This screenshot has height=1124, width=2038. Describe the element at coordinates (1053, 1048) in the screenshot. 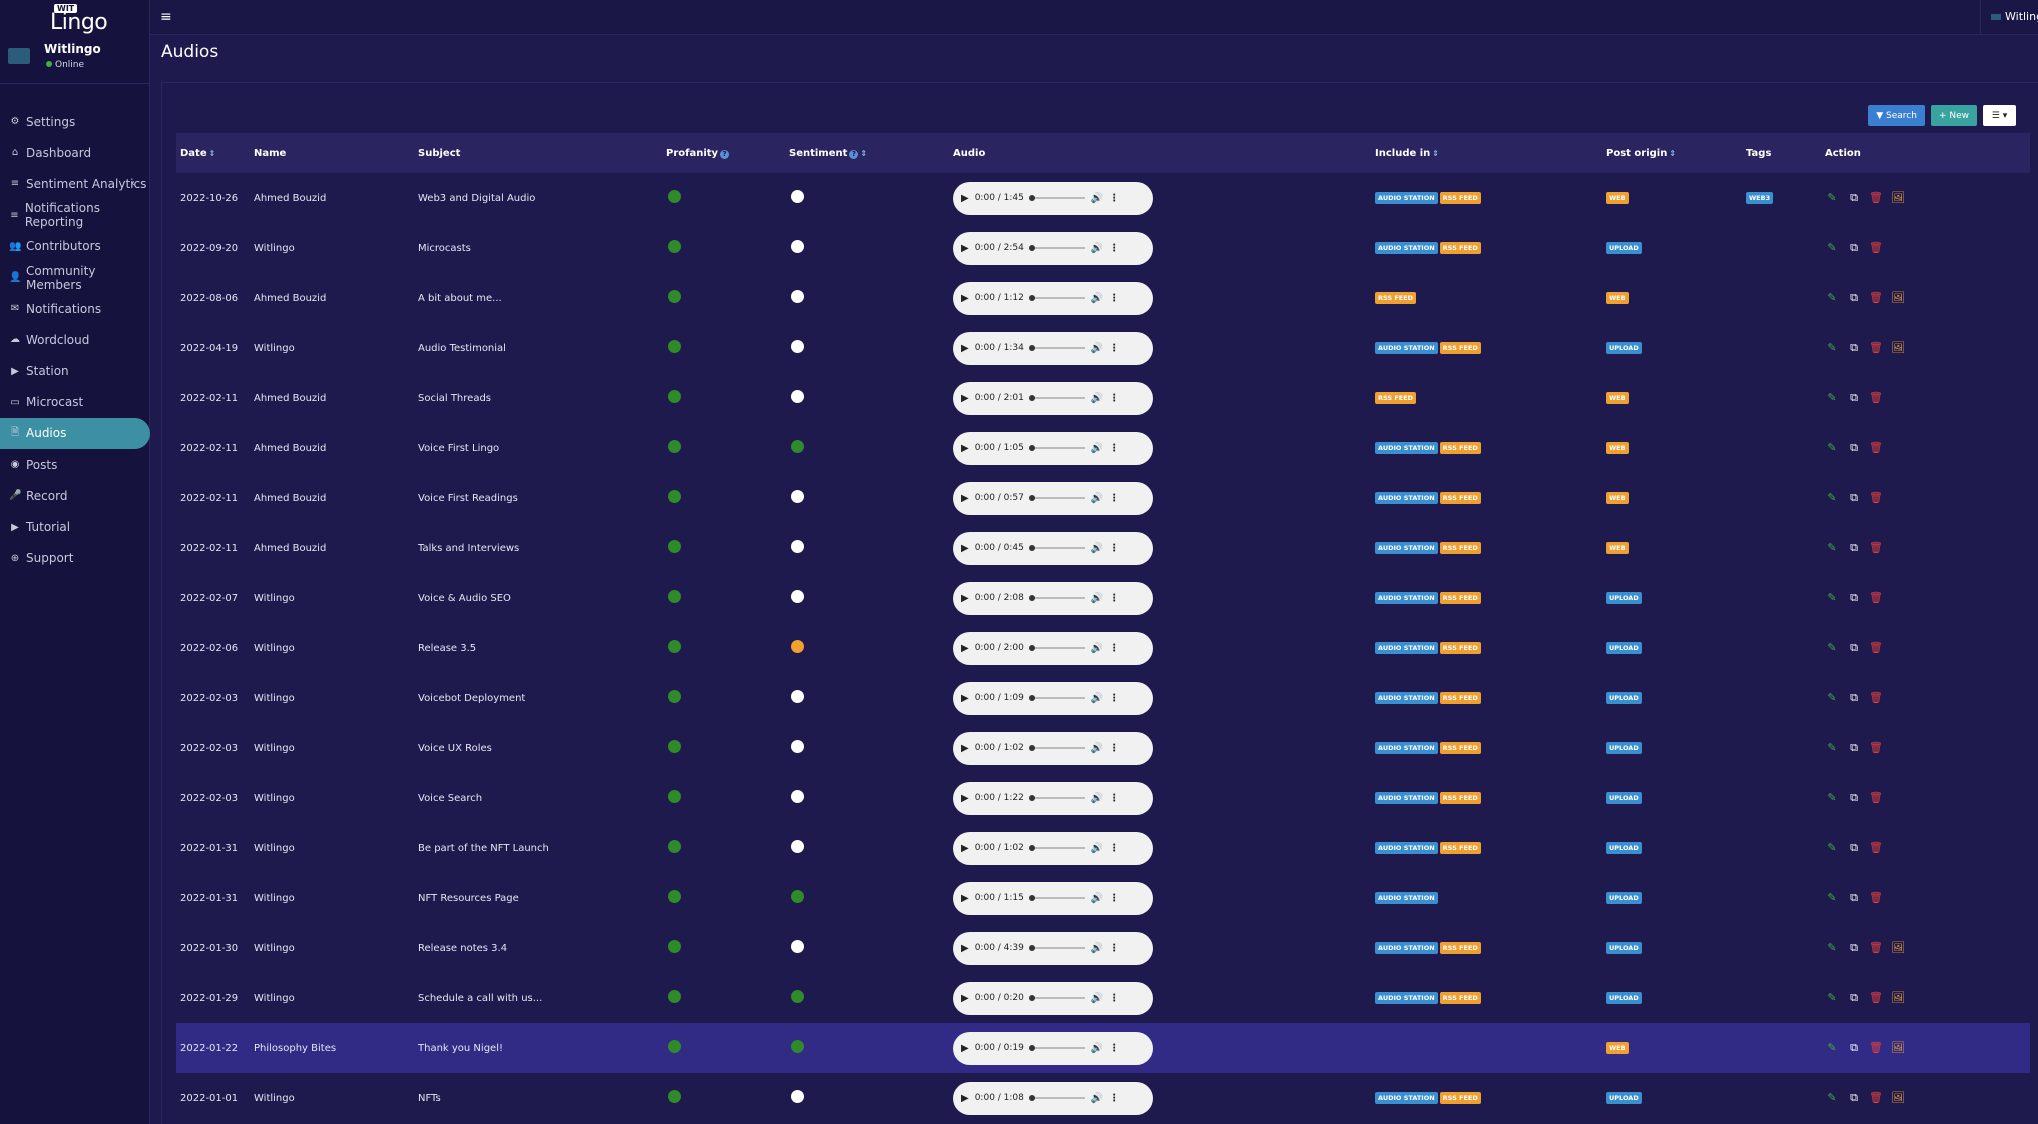

I see `audio-player: ▶ 0:00 / 0:19 🔊 ⋮` at that location.